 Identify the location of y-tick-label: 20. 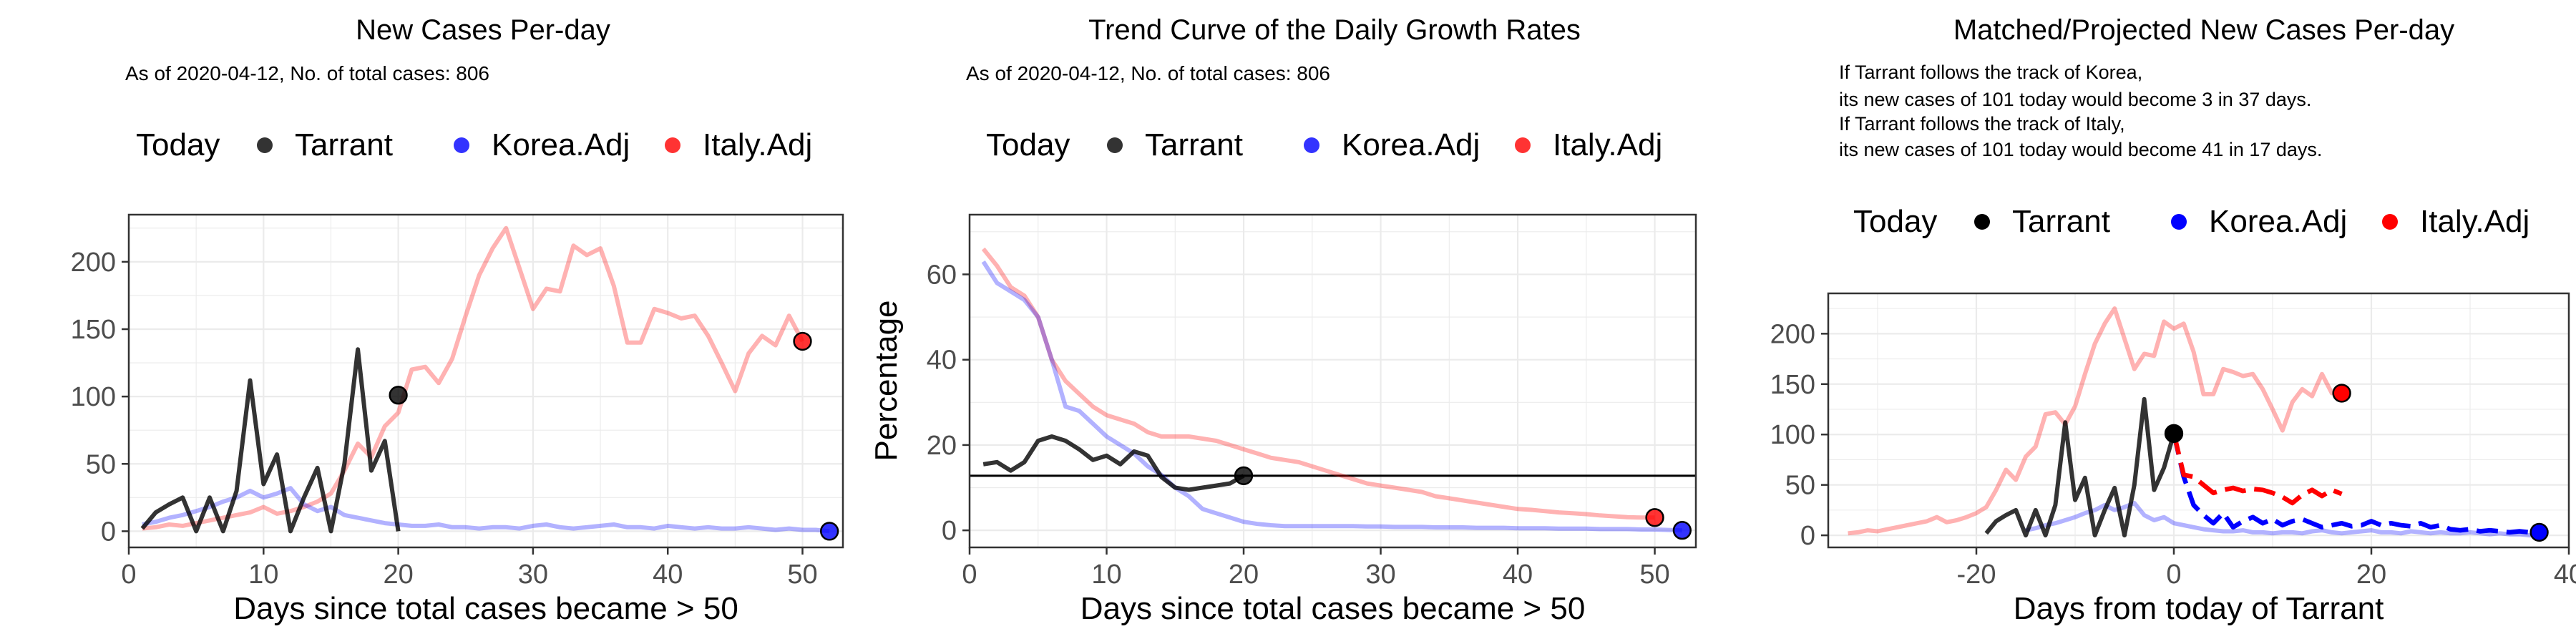
(942, 446).